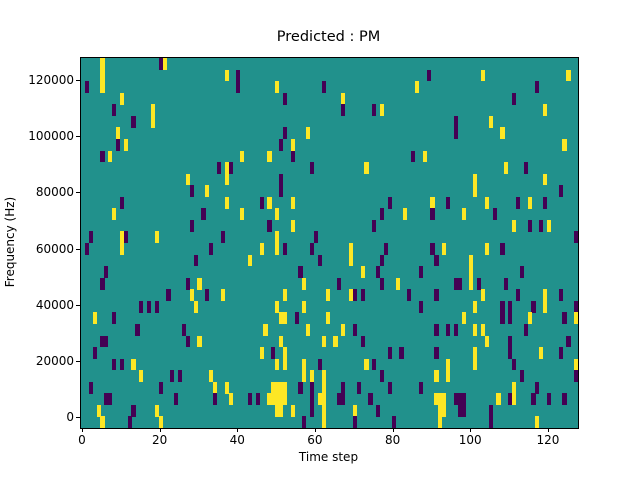  What do you see at coordinates (548, 440) in the screenshot?
I see `x-tick-label: 120` at bounding box center [548, 440].